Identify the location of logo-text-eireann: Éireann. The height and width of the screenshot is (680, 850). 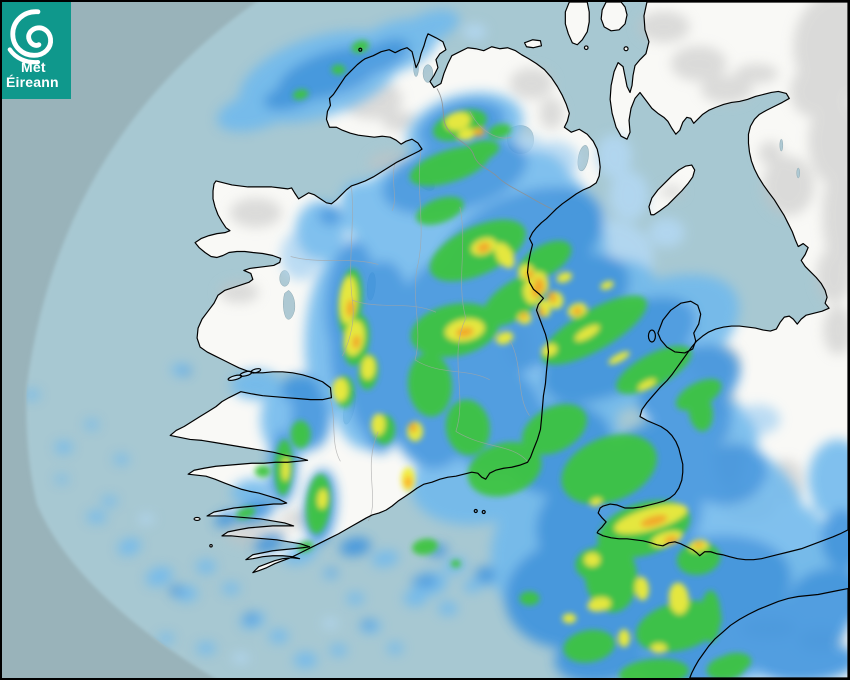
(32, 82).